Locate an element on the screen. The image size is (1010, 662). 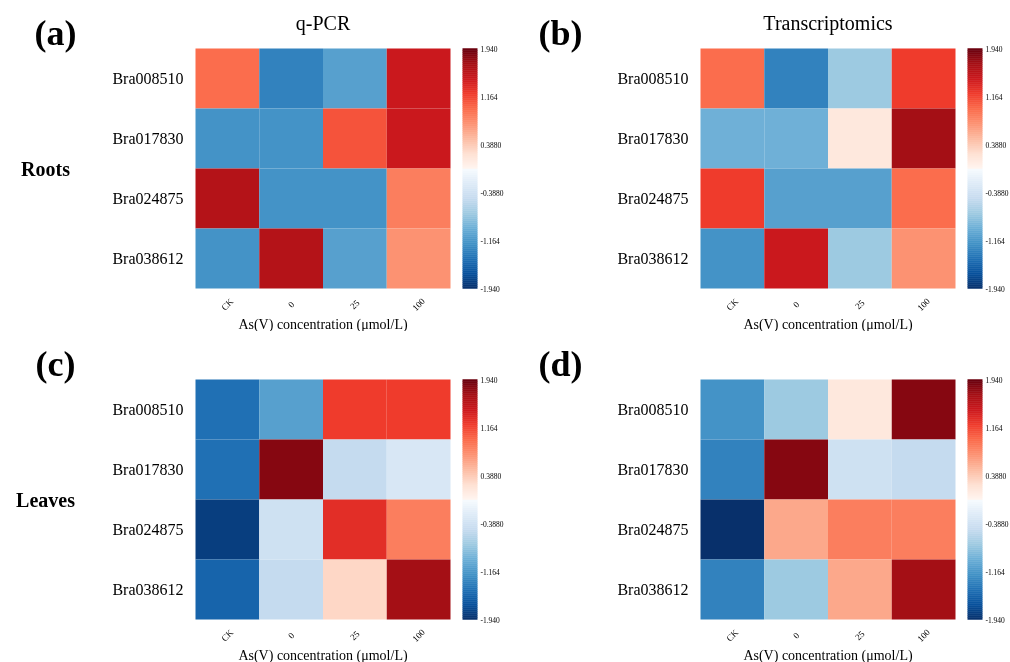
text: (c) is located at coordinates (55, 363).